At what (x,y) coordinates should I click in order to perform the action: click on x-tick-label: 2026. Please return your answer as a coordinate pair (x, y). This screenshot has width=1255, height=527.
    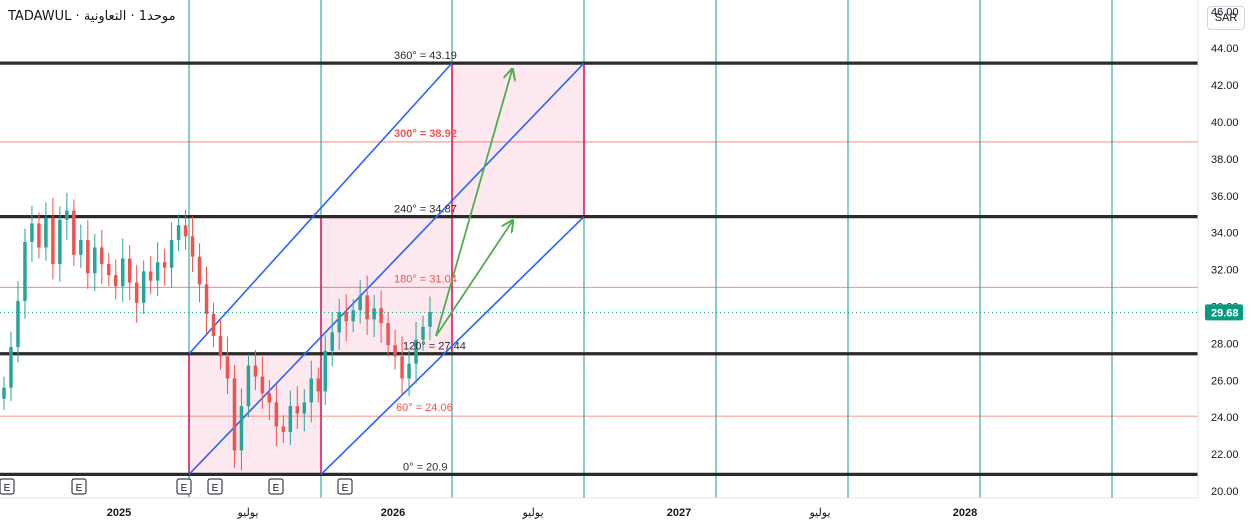
    Looking at the image, I should click on (393, 513).